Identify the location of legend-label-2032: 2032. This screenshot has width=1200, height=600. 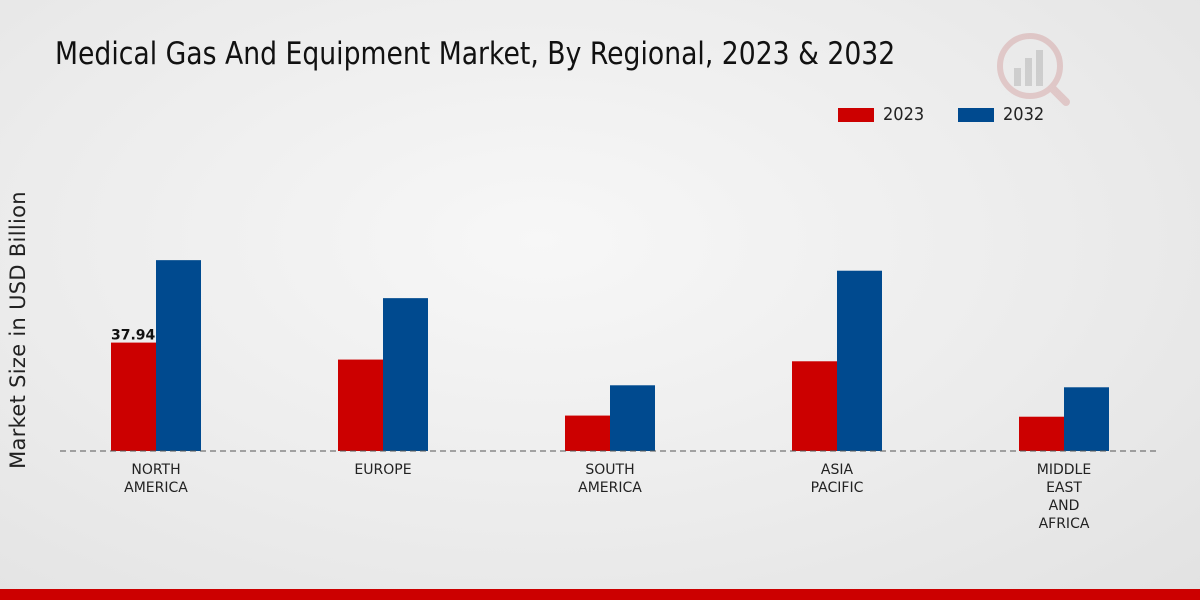
(1024, 114).